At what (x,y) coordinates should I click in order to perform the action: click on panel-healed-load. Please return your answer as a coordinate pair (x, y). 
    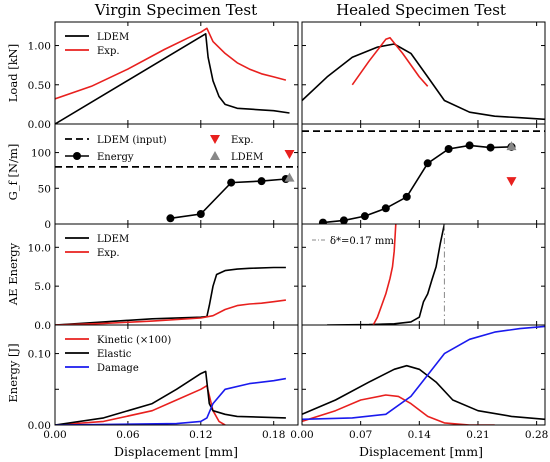
    Looking at the image, I should click on (423, 73).